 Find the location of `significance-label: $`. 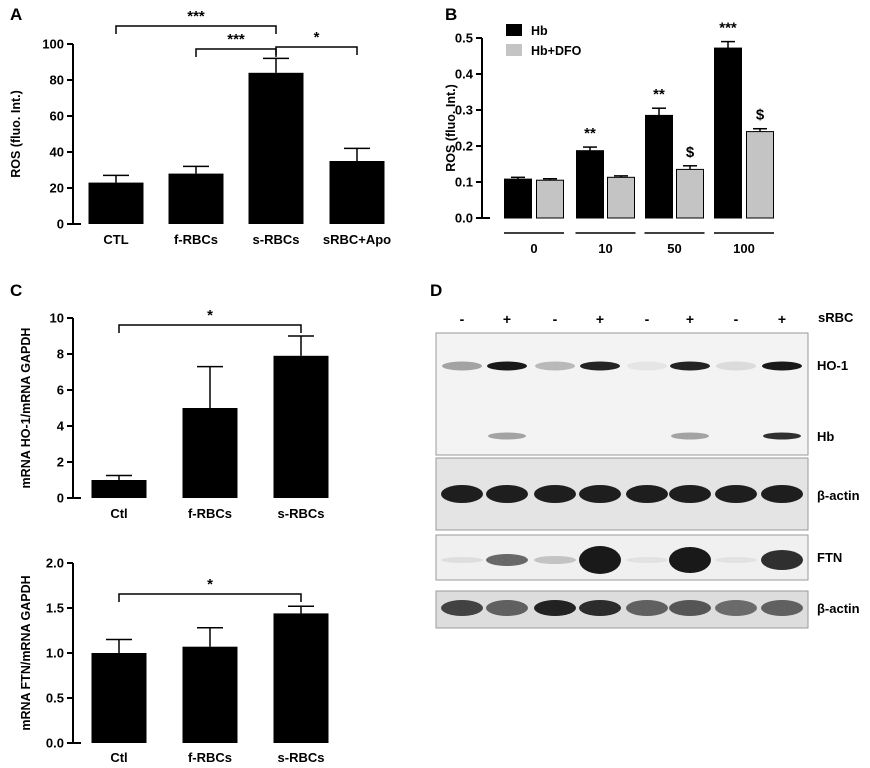

significance-label: $ is located at coordinates (760, 115).